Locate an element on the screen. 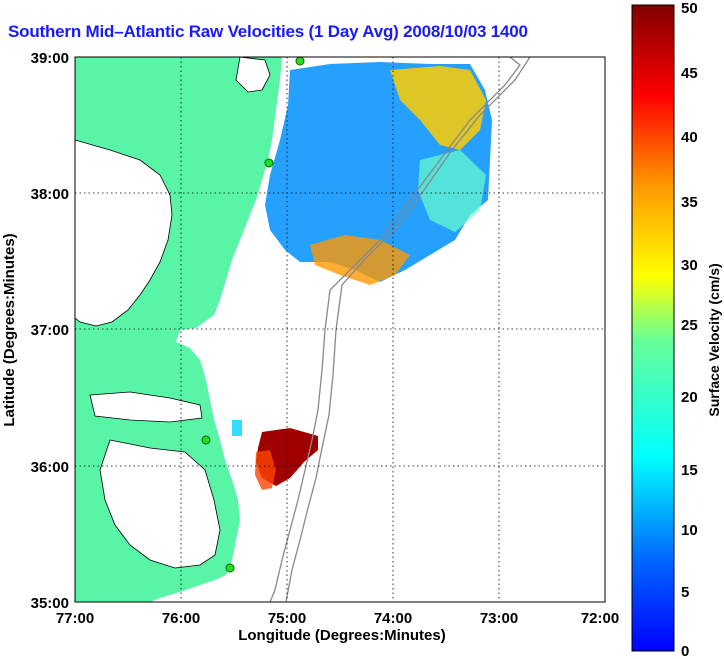  albemarle-sound is located at coordinates (146, 407).